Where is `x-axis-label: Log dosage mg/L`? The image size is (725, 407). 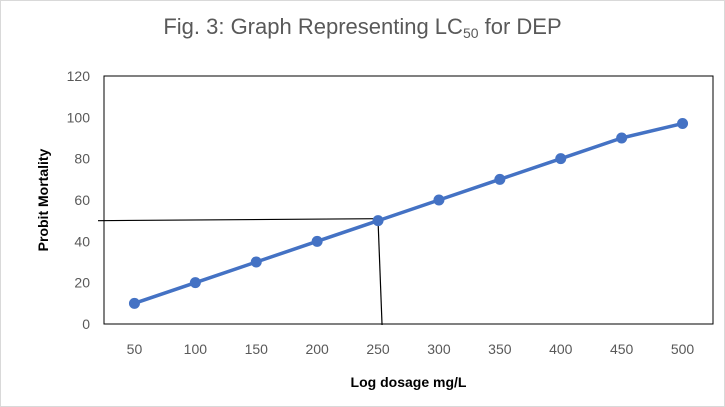
x-axis-label: Log dosage mg/L is located at coordinates (409, 382).